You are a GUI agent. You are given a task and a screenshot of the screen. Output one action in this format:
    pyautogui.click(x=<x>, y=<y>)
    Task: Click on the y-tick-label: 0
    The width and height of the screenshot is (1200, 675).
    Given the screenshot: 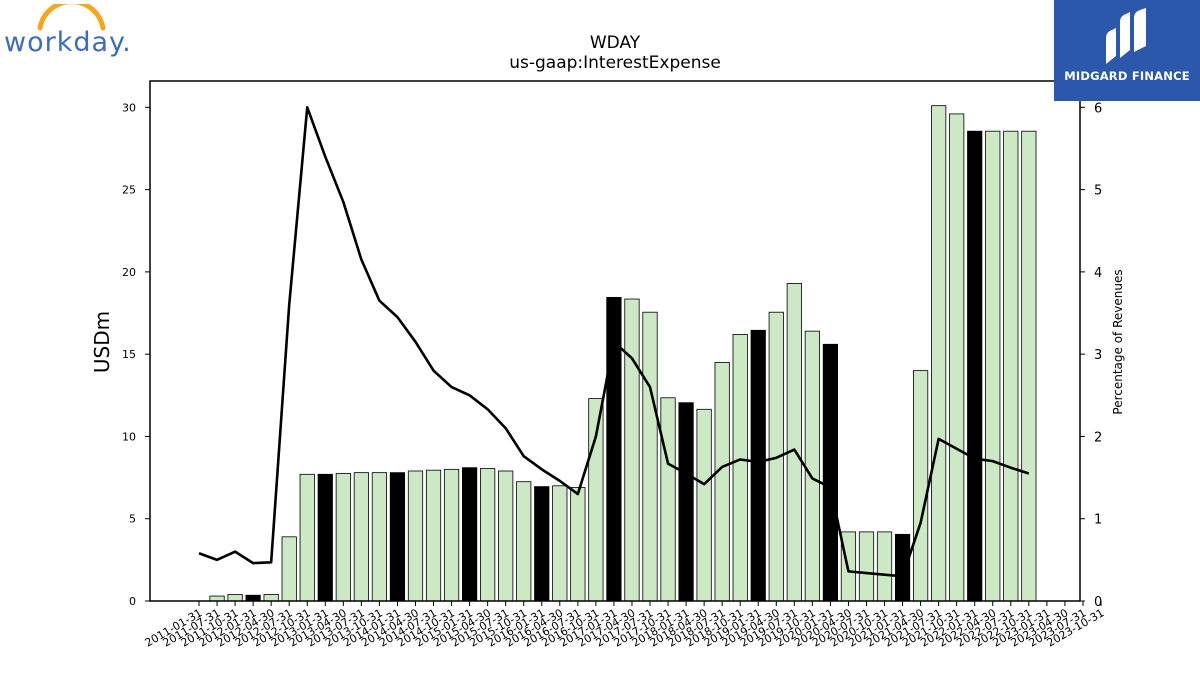 What is the action you would take?
    pyautogui.click(x=132, y=601)
    